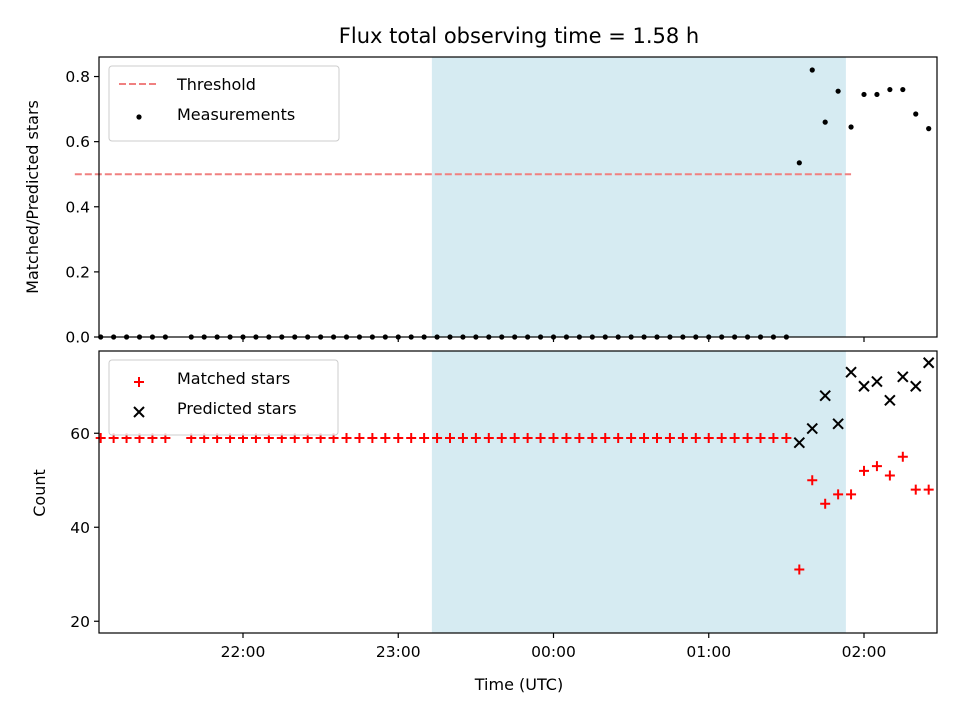  What do you see at coordinates (216, 84) in the screenshot?
I see `legend-label: Threshold` at bounding box center [216, 84].